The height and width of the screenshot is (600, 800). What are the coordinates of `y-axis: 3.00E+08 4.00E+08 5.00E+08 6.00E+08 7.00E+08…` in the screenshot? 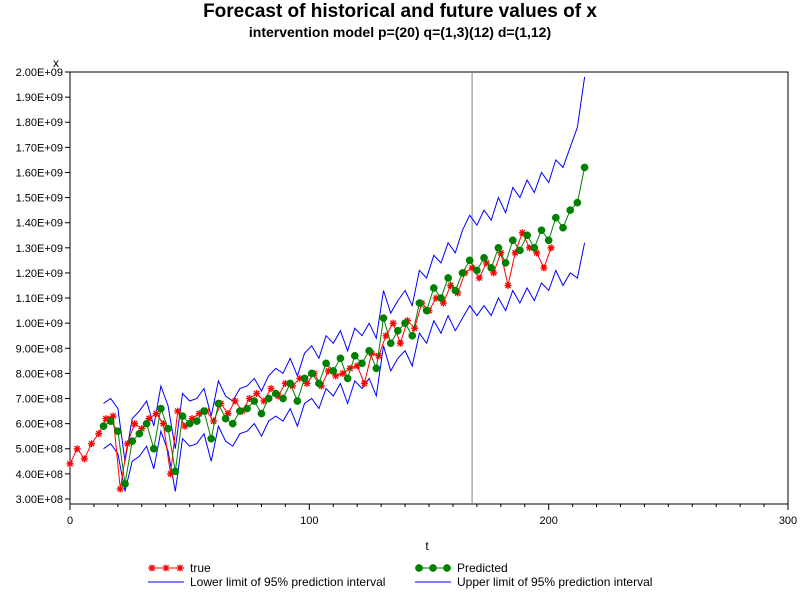 It's located at (43, 286).